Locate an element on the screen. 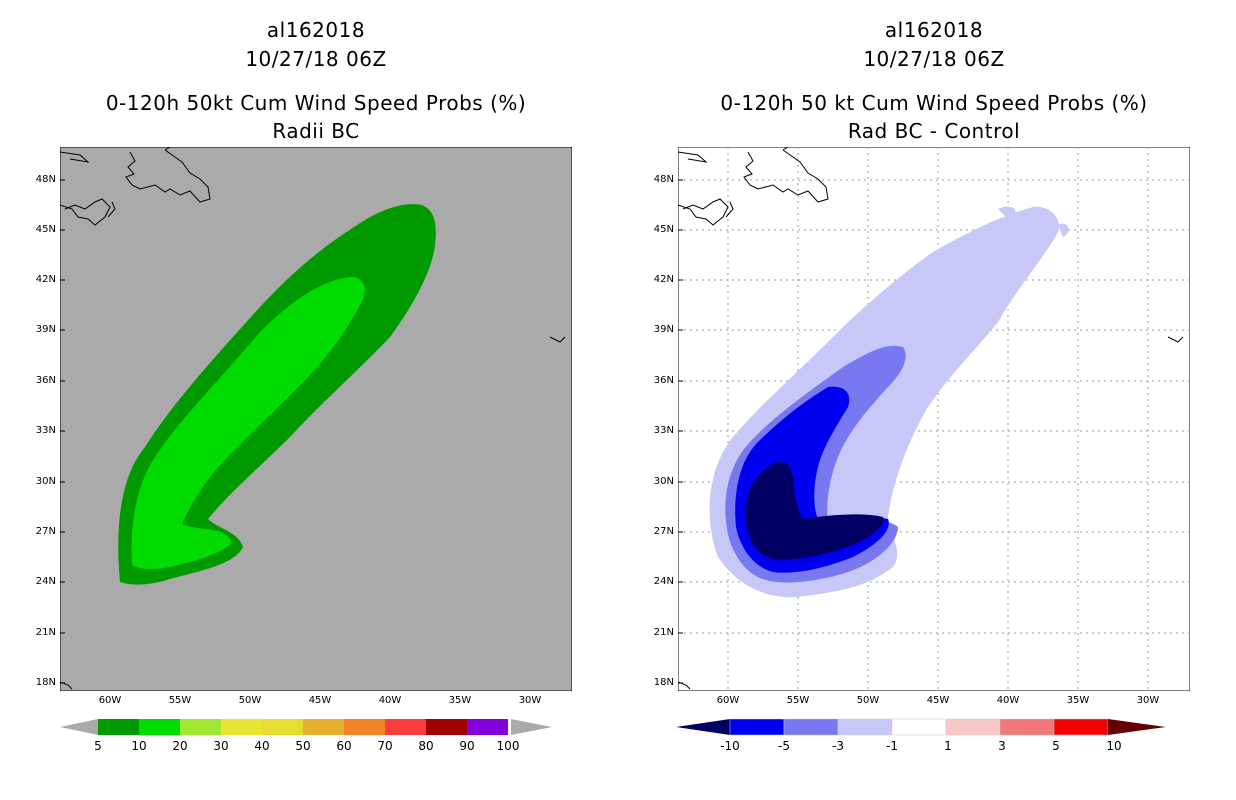 The image size is (1236, 800). left-subtitle: Radii BC is located at coordinates (316, 131).